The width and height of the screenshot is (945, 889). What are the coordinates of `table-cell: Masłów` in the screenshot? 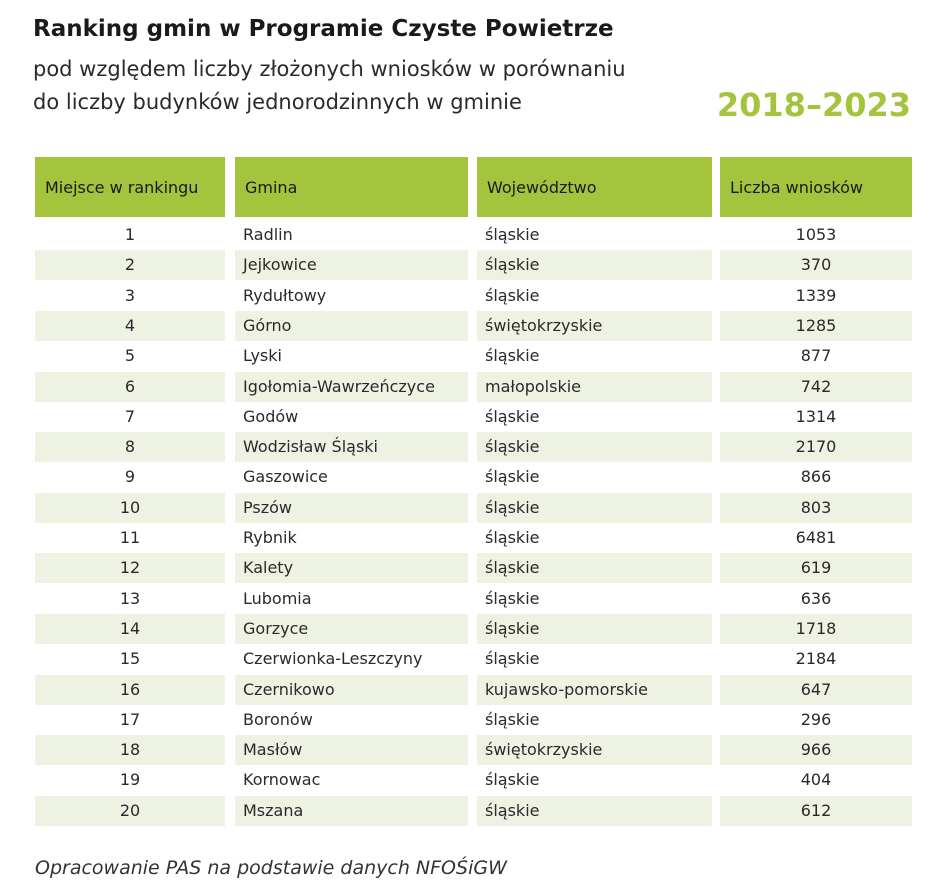 It's located at (273, 750).